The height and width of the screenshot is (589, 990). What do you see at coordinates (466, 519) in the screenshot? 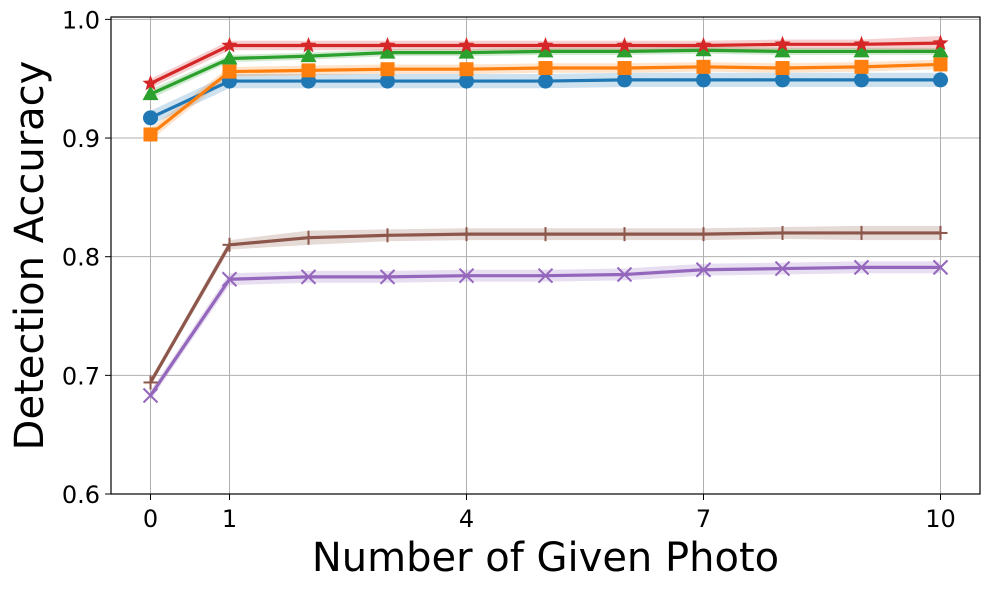
I see `x-tick-label: 4` at bounding box center [466, 519].